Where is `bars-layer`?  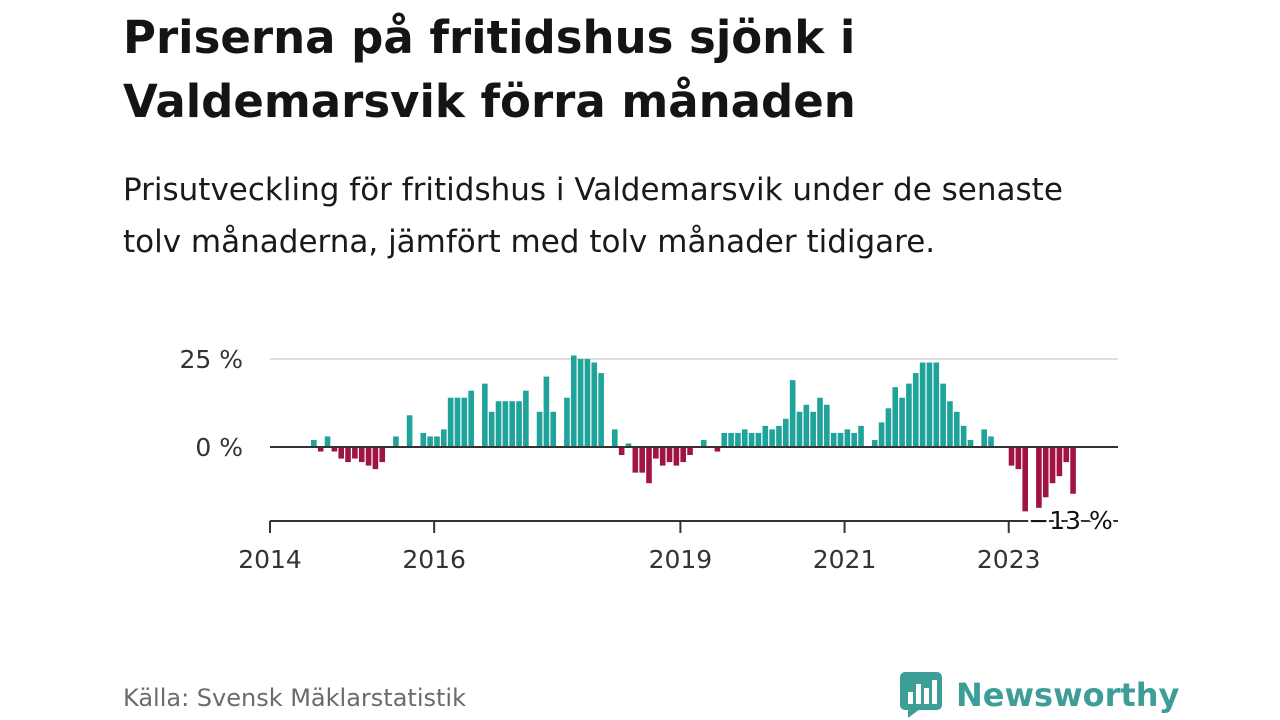
bars-layer is located at coordinates (694, 433).